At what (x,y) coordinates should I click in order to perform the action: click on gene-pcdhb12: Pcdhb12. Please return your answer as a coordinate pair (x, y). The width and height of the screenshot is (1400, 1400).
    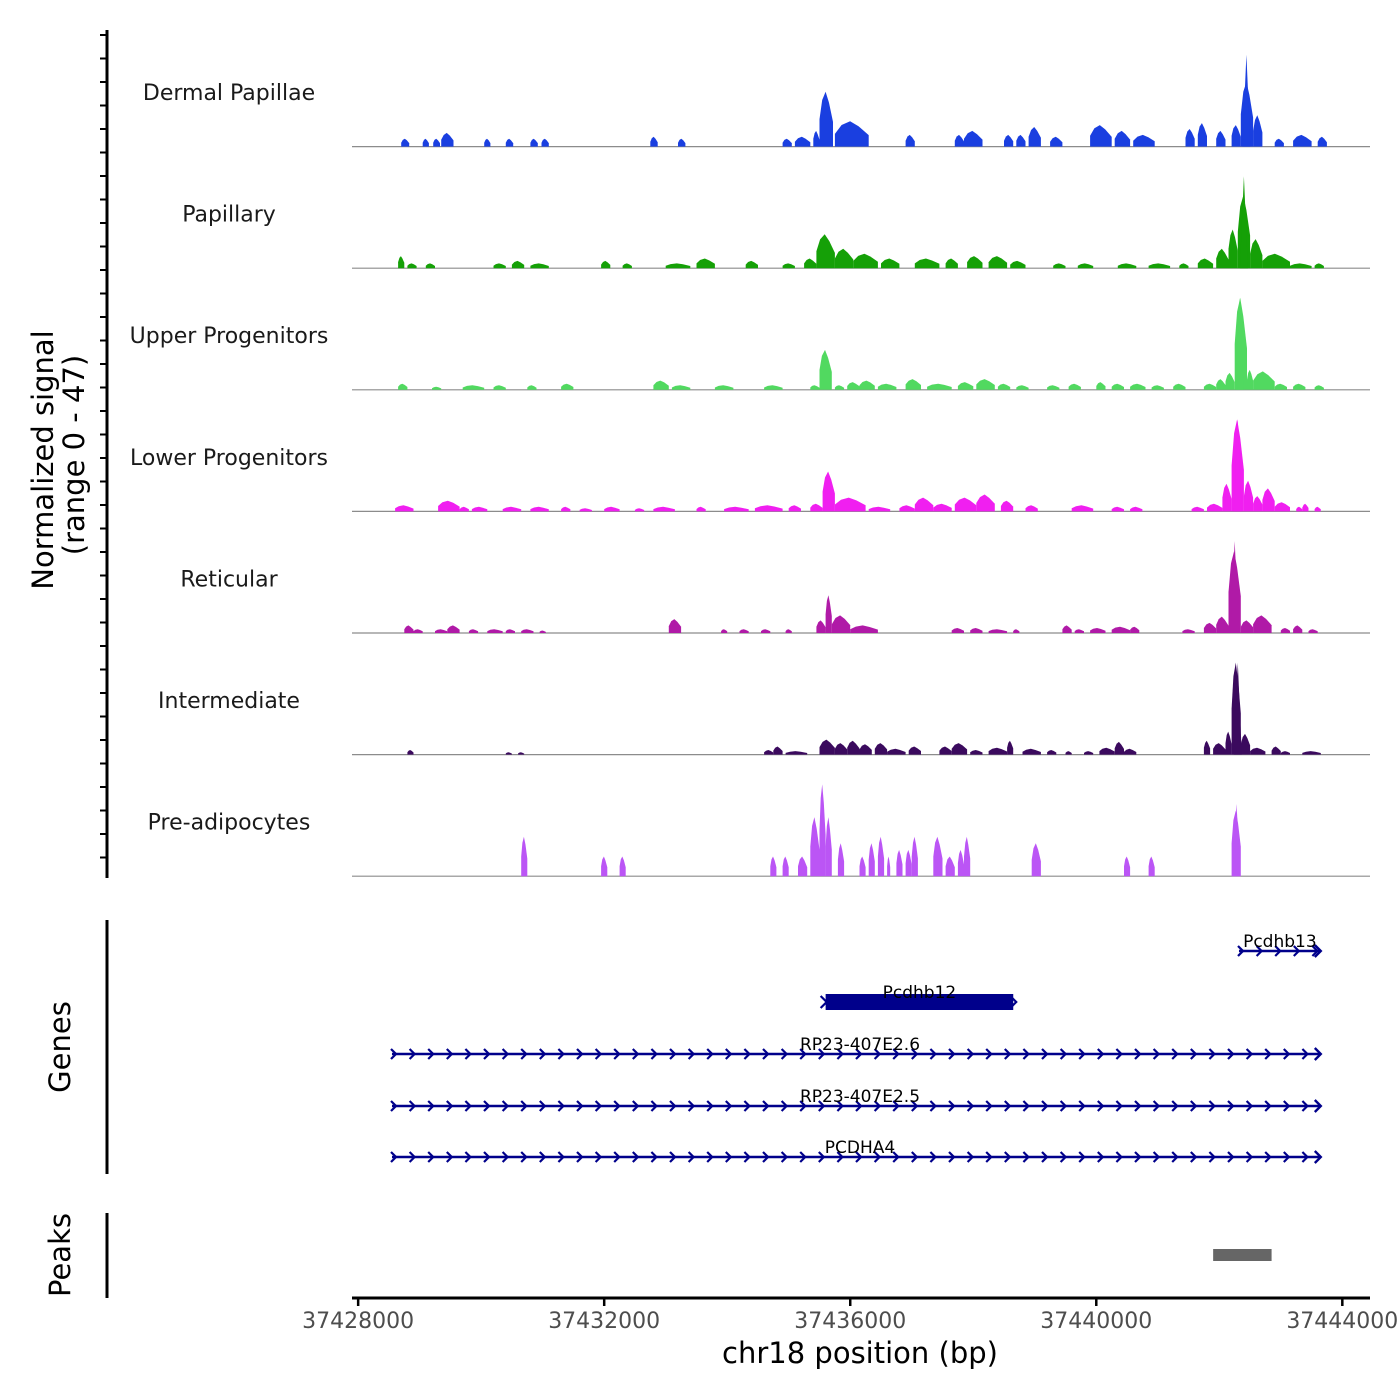
    Looking at the image, I should click on (918, 996).